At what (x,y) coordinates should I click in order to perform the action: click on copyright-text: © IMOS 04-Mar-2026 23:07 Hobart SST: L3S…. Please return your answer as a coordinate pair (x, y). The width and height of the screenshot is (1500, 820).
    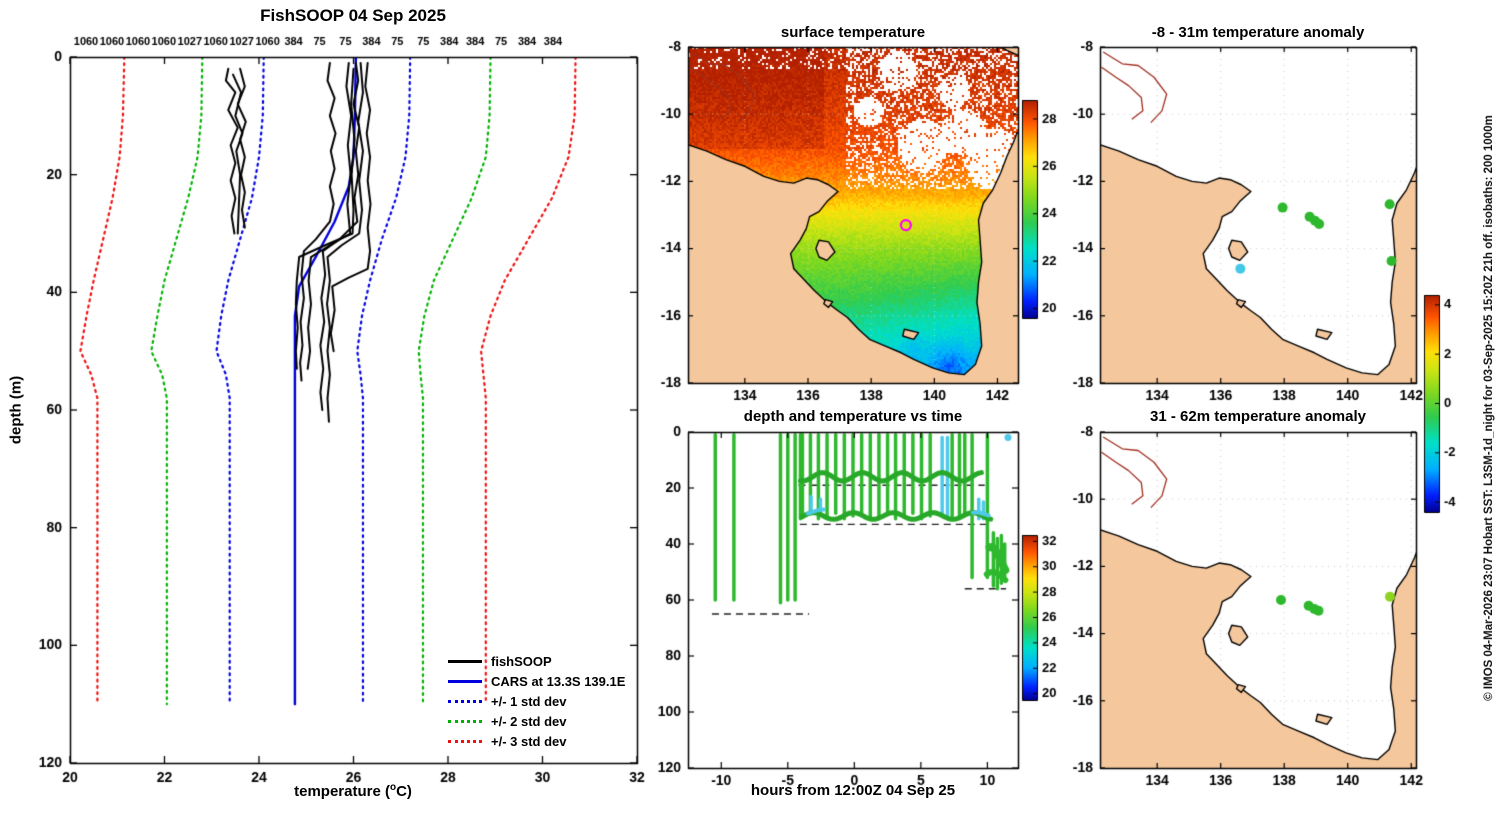
    Looking at the image, I should click on (1489, 408).